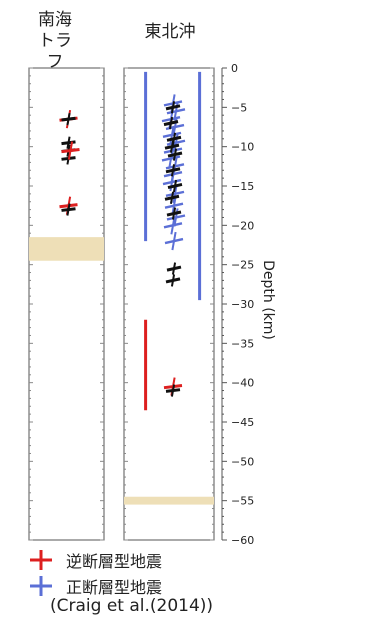  Describe the element at coordinates (170, 32) in the screenshot. I see `panel2-title: 東北沖` at that location.